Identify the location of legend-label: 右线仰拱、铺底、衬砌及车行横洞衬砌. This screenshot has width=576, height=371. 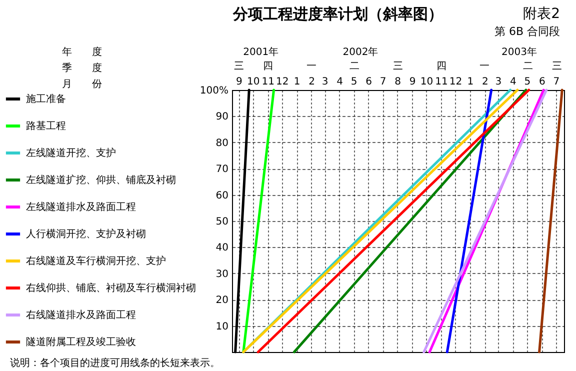
(111, 288).